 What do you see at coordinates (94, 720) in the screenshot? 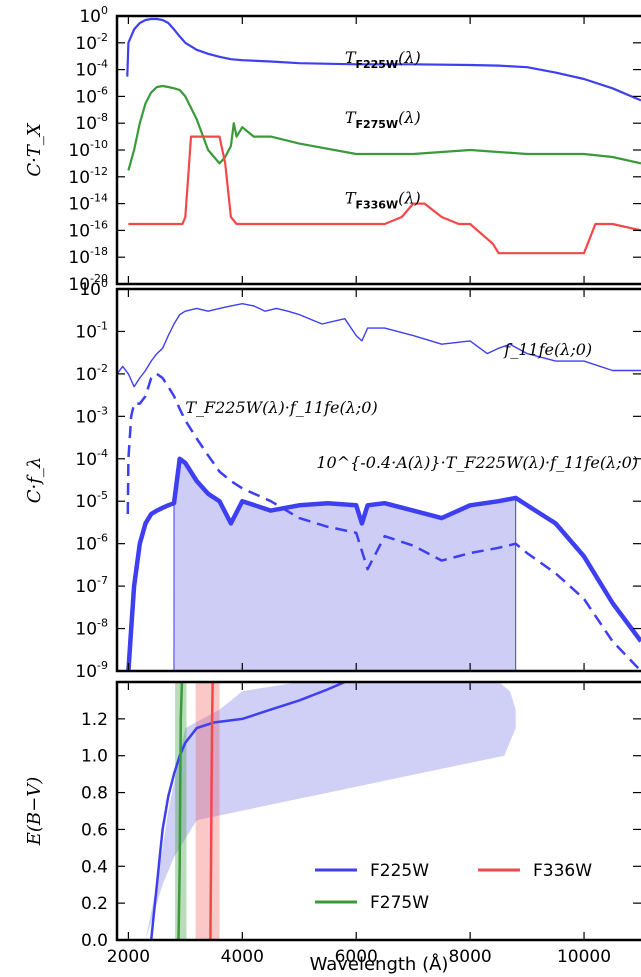
I see `y-tick-label: 1.2` at bounding box center [94, 720].